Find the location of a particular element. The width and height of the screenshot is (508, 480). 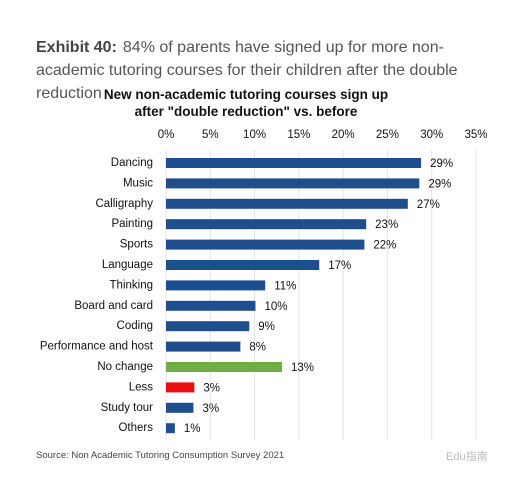

y-tick-label: Language is located at coordinates (127, 265).